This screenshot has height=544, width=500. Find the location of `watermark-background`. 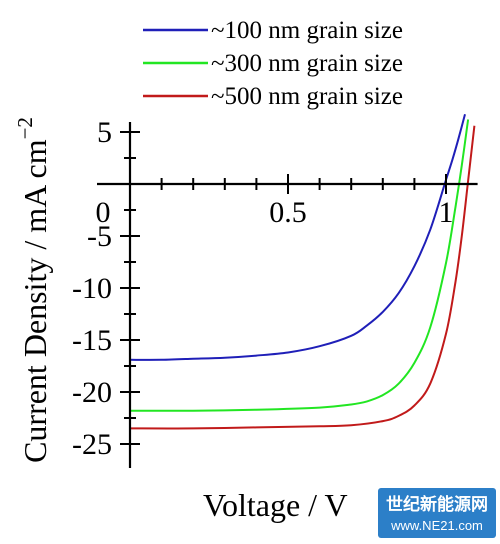

watermark-background is located at coordinates (437, 513).